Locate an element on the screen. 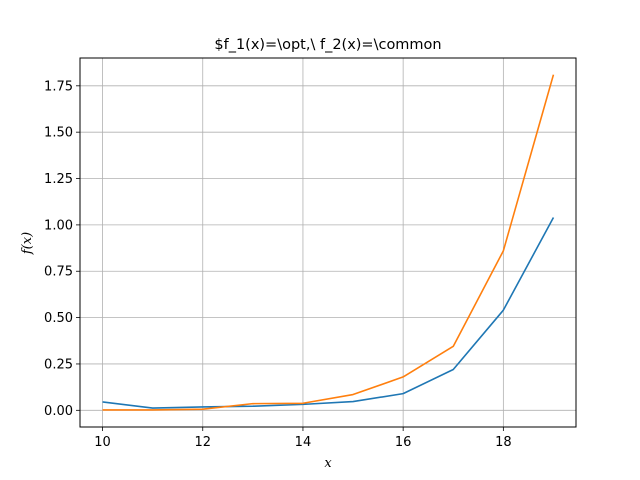 This screenshot has height=480, width=640. x-tick-label: 18 is located at coordinates (503, 442).